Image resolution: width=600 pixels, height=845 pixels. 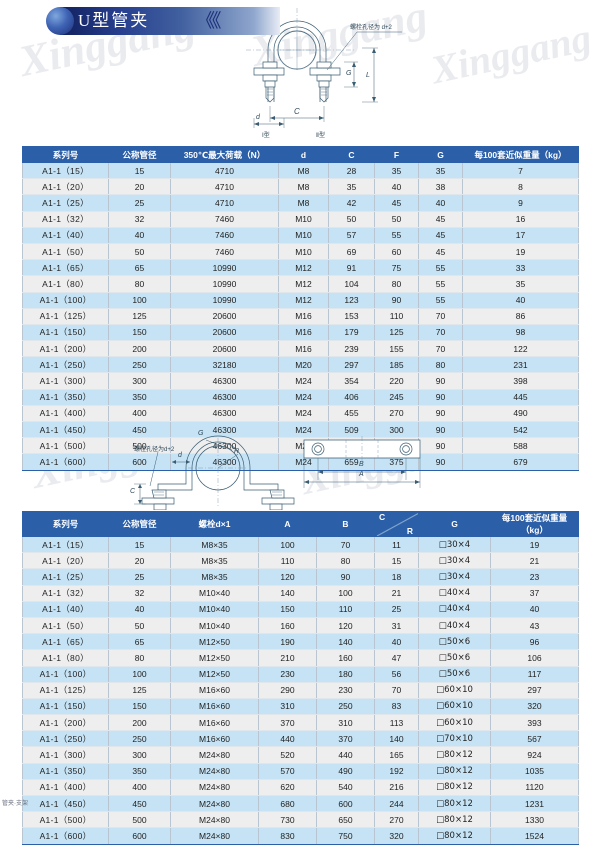 I want to click on cell-1: 125, so click(x=139, y=316).